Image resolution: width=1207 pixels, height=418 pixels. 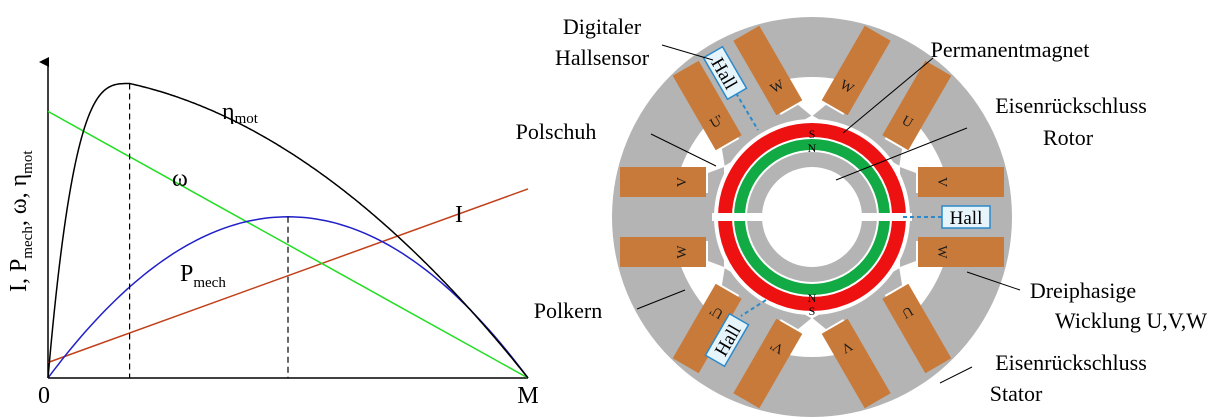 I want to click on callout-stator-yoke-line1: Eisenrückschluss, so click(x=1071, y=362).